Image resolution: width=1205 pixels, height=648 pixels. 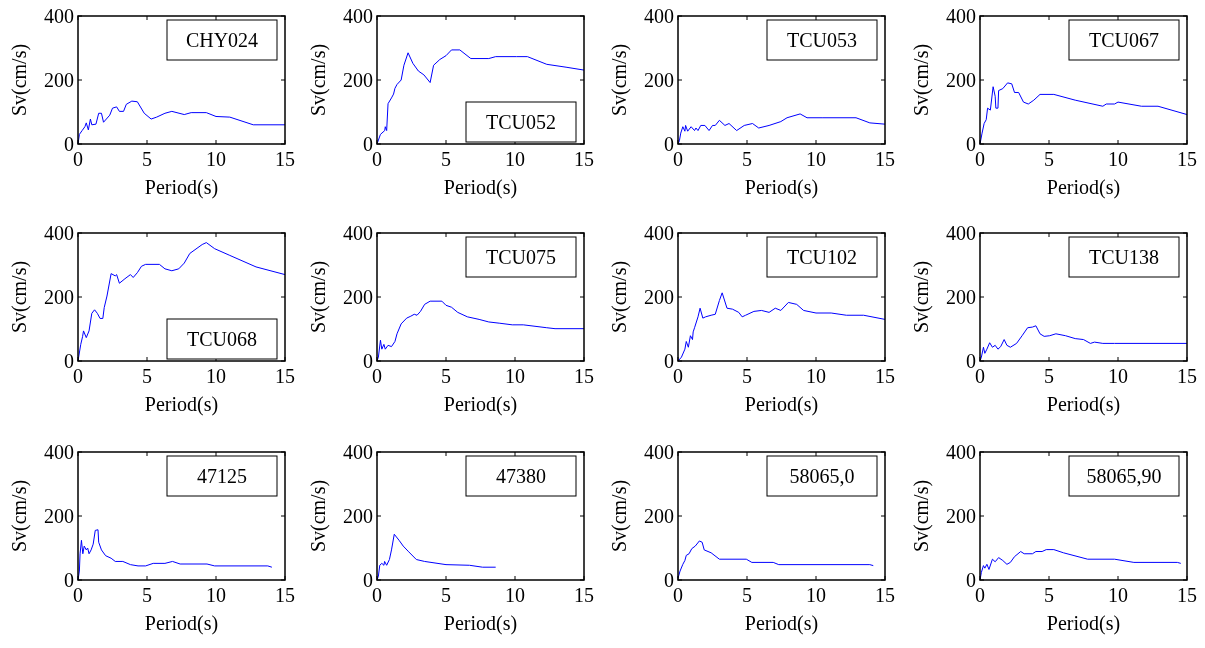 I want to click on text: 58065,90, so click(x=1124, y=476).